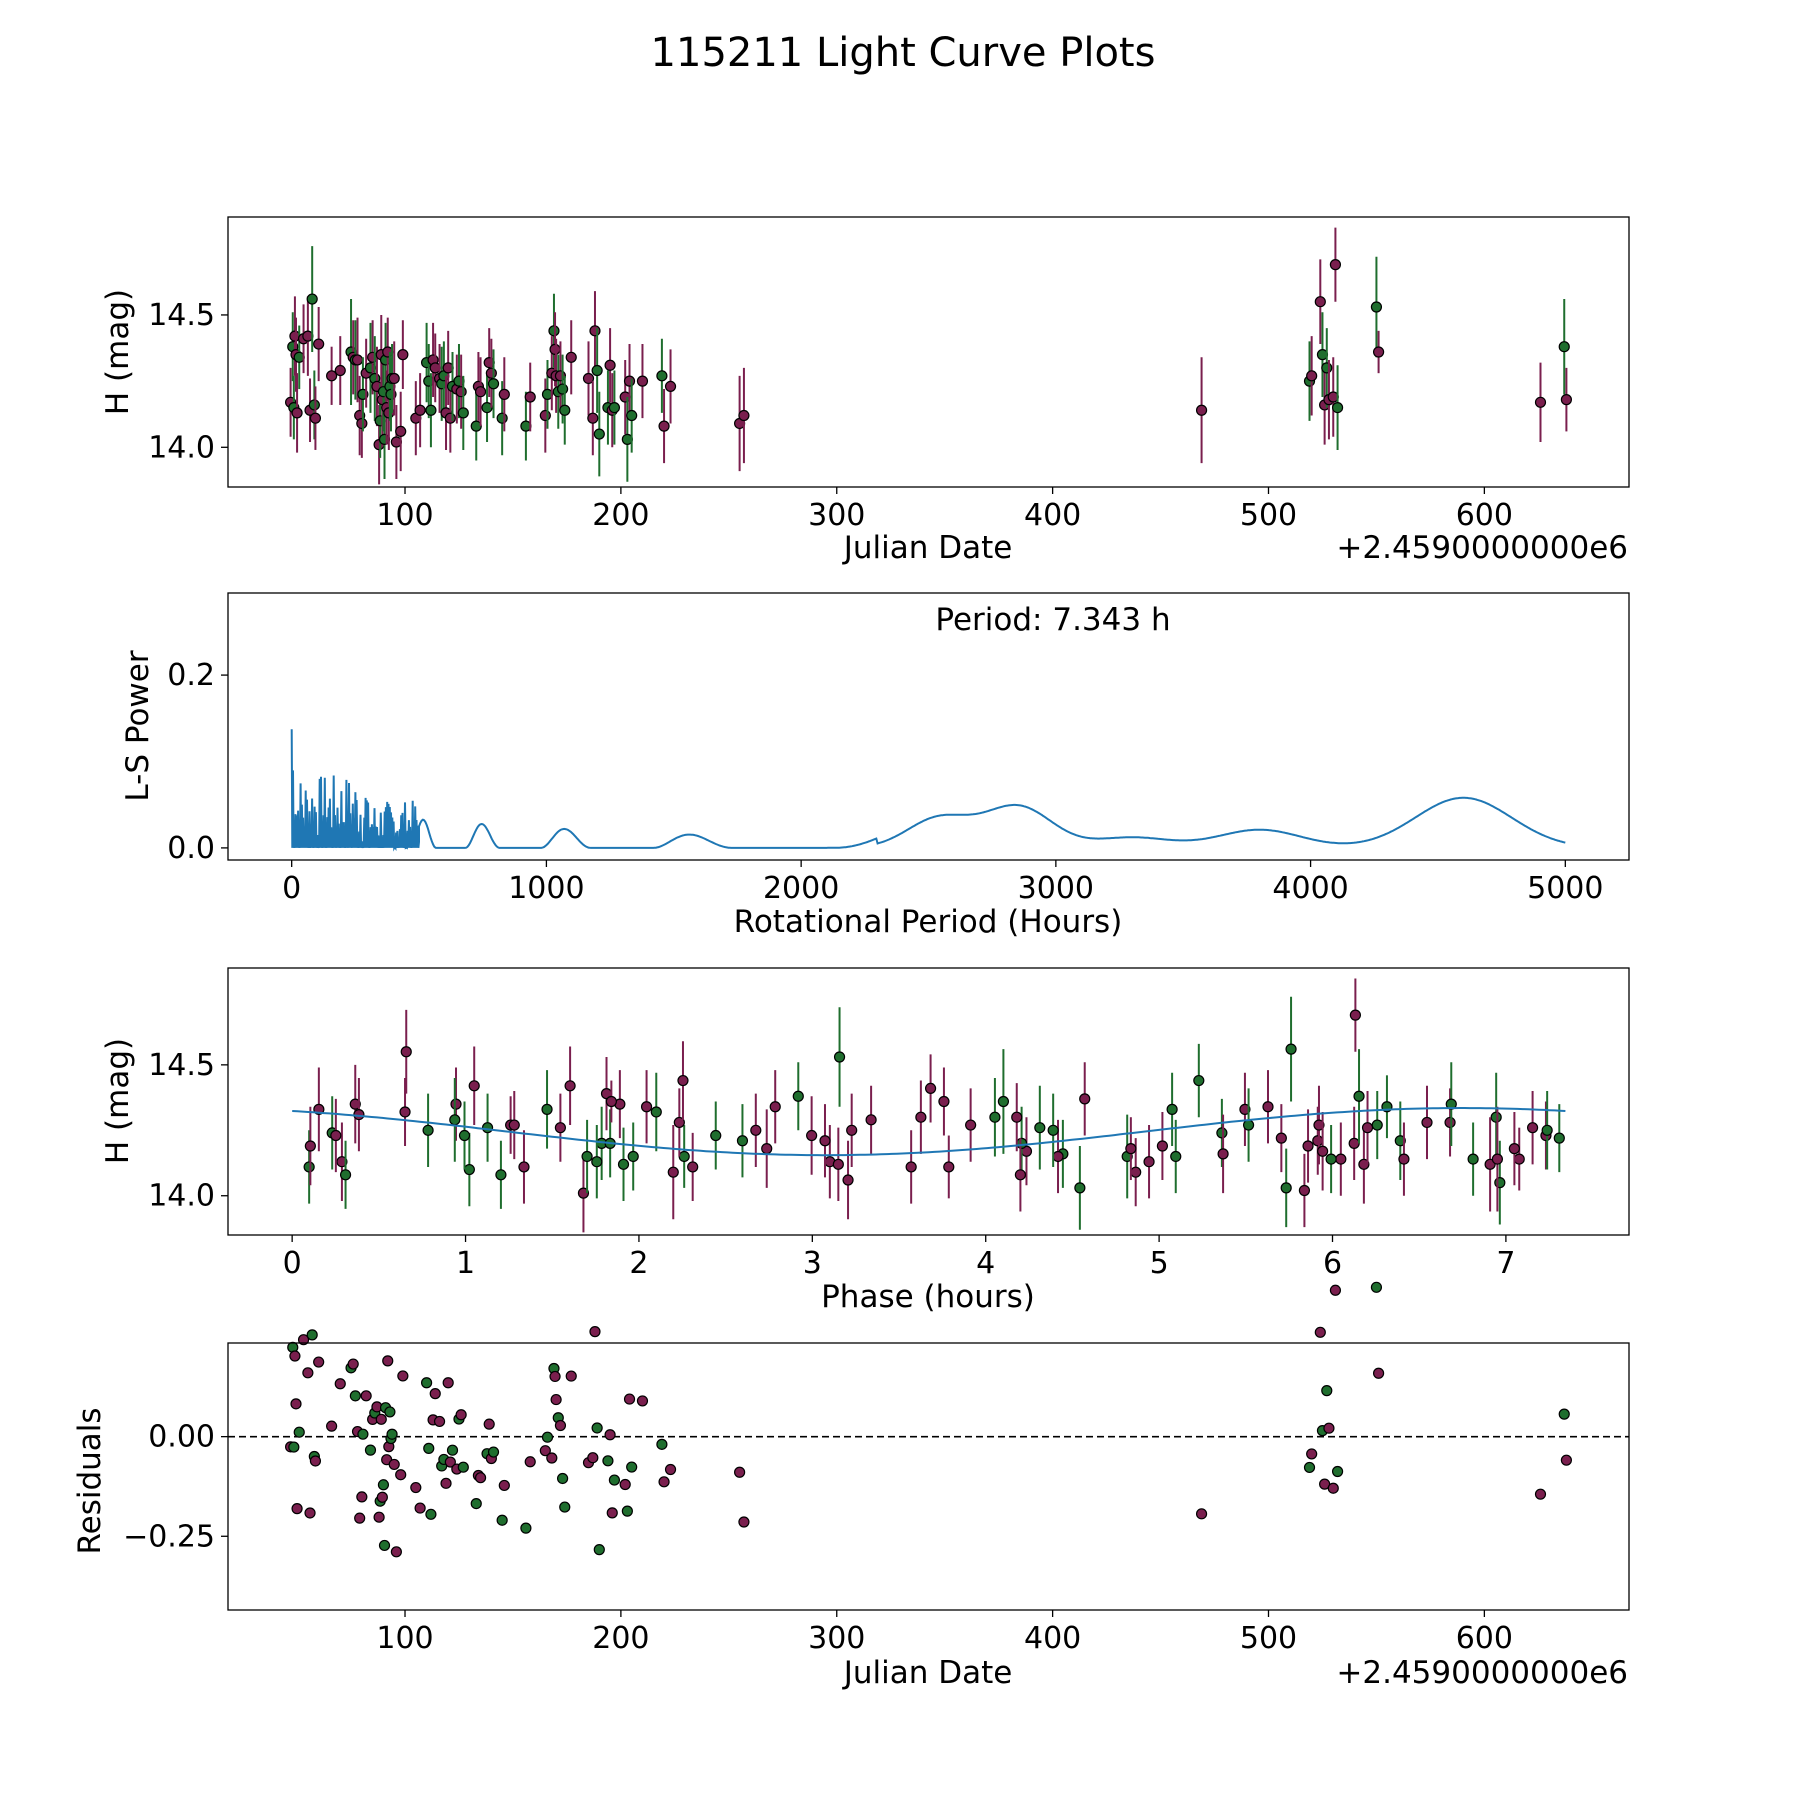  What do you see at coordinates (929, 1105) in the screenshot?
I see `phased-marks` at bounding box center [929, 1105].